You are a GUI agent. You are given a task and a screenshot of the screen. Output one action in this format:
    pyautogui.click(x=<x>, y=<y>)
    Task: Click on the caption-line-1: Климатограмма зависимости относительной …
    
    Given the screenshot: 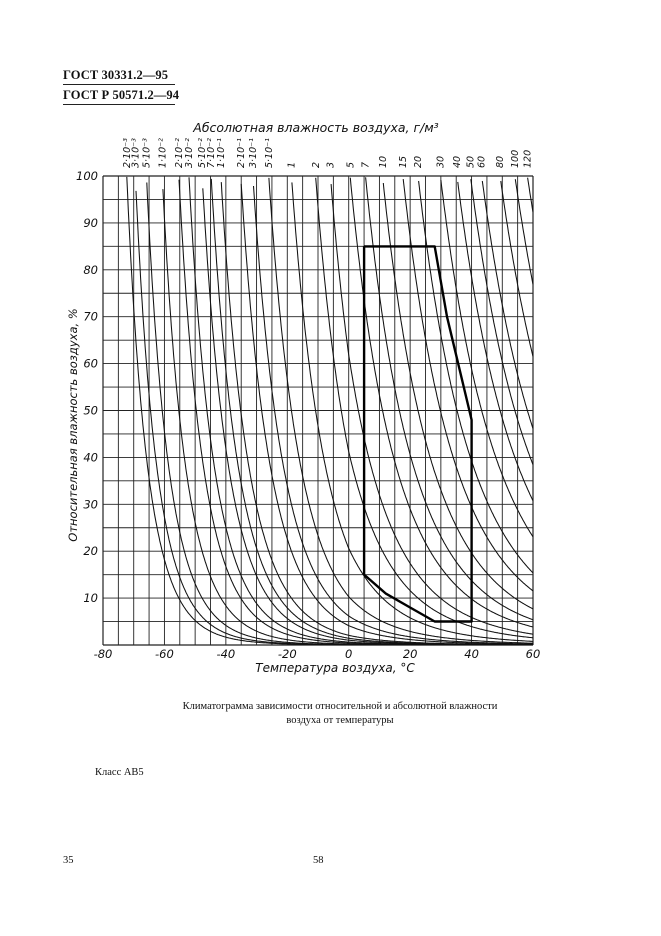 What is the action you would take?
    pyautogui.click(x=340, y=706)
    